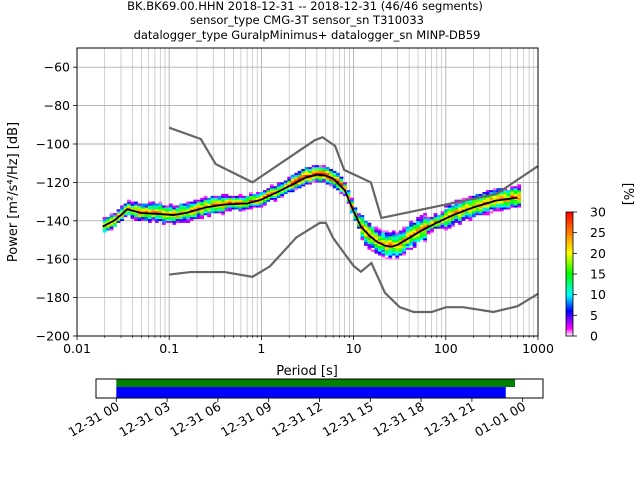 This screenshot has width=640, height=480. What do you see at coordinates (316, 383) in the screenshot?
I see `coverage-bar-green` at bounding box center [316, 383].